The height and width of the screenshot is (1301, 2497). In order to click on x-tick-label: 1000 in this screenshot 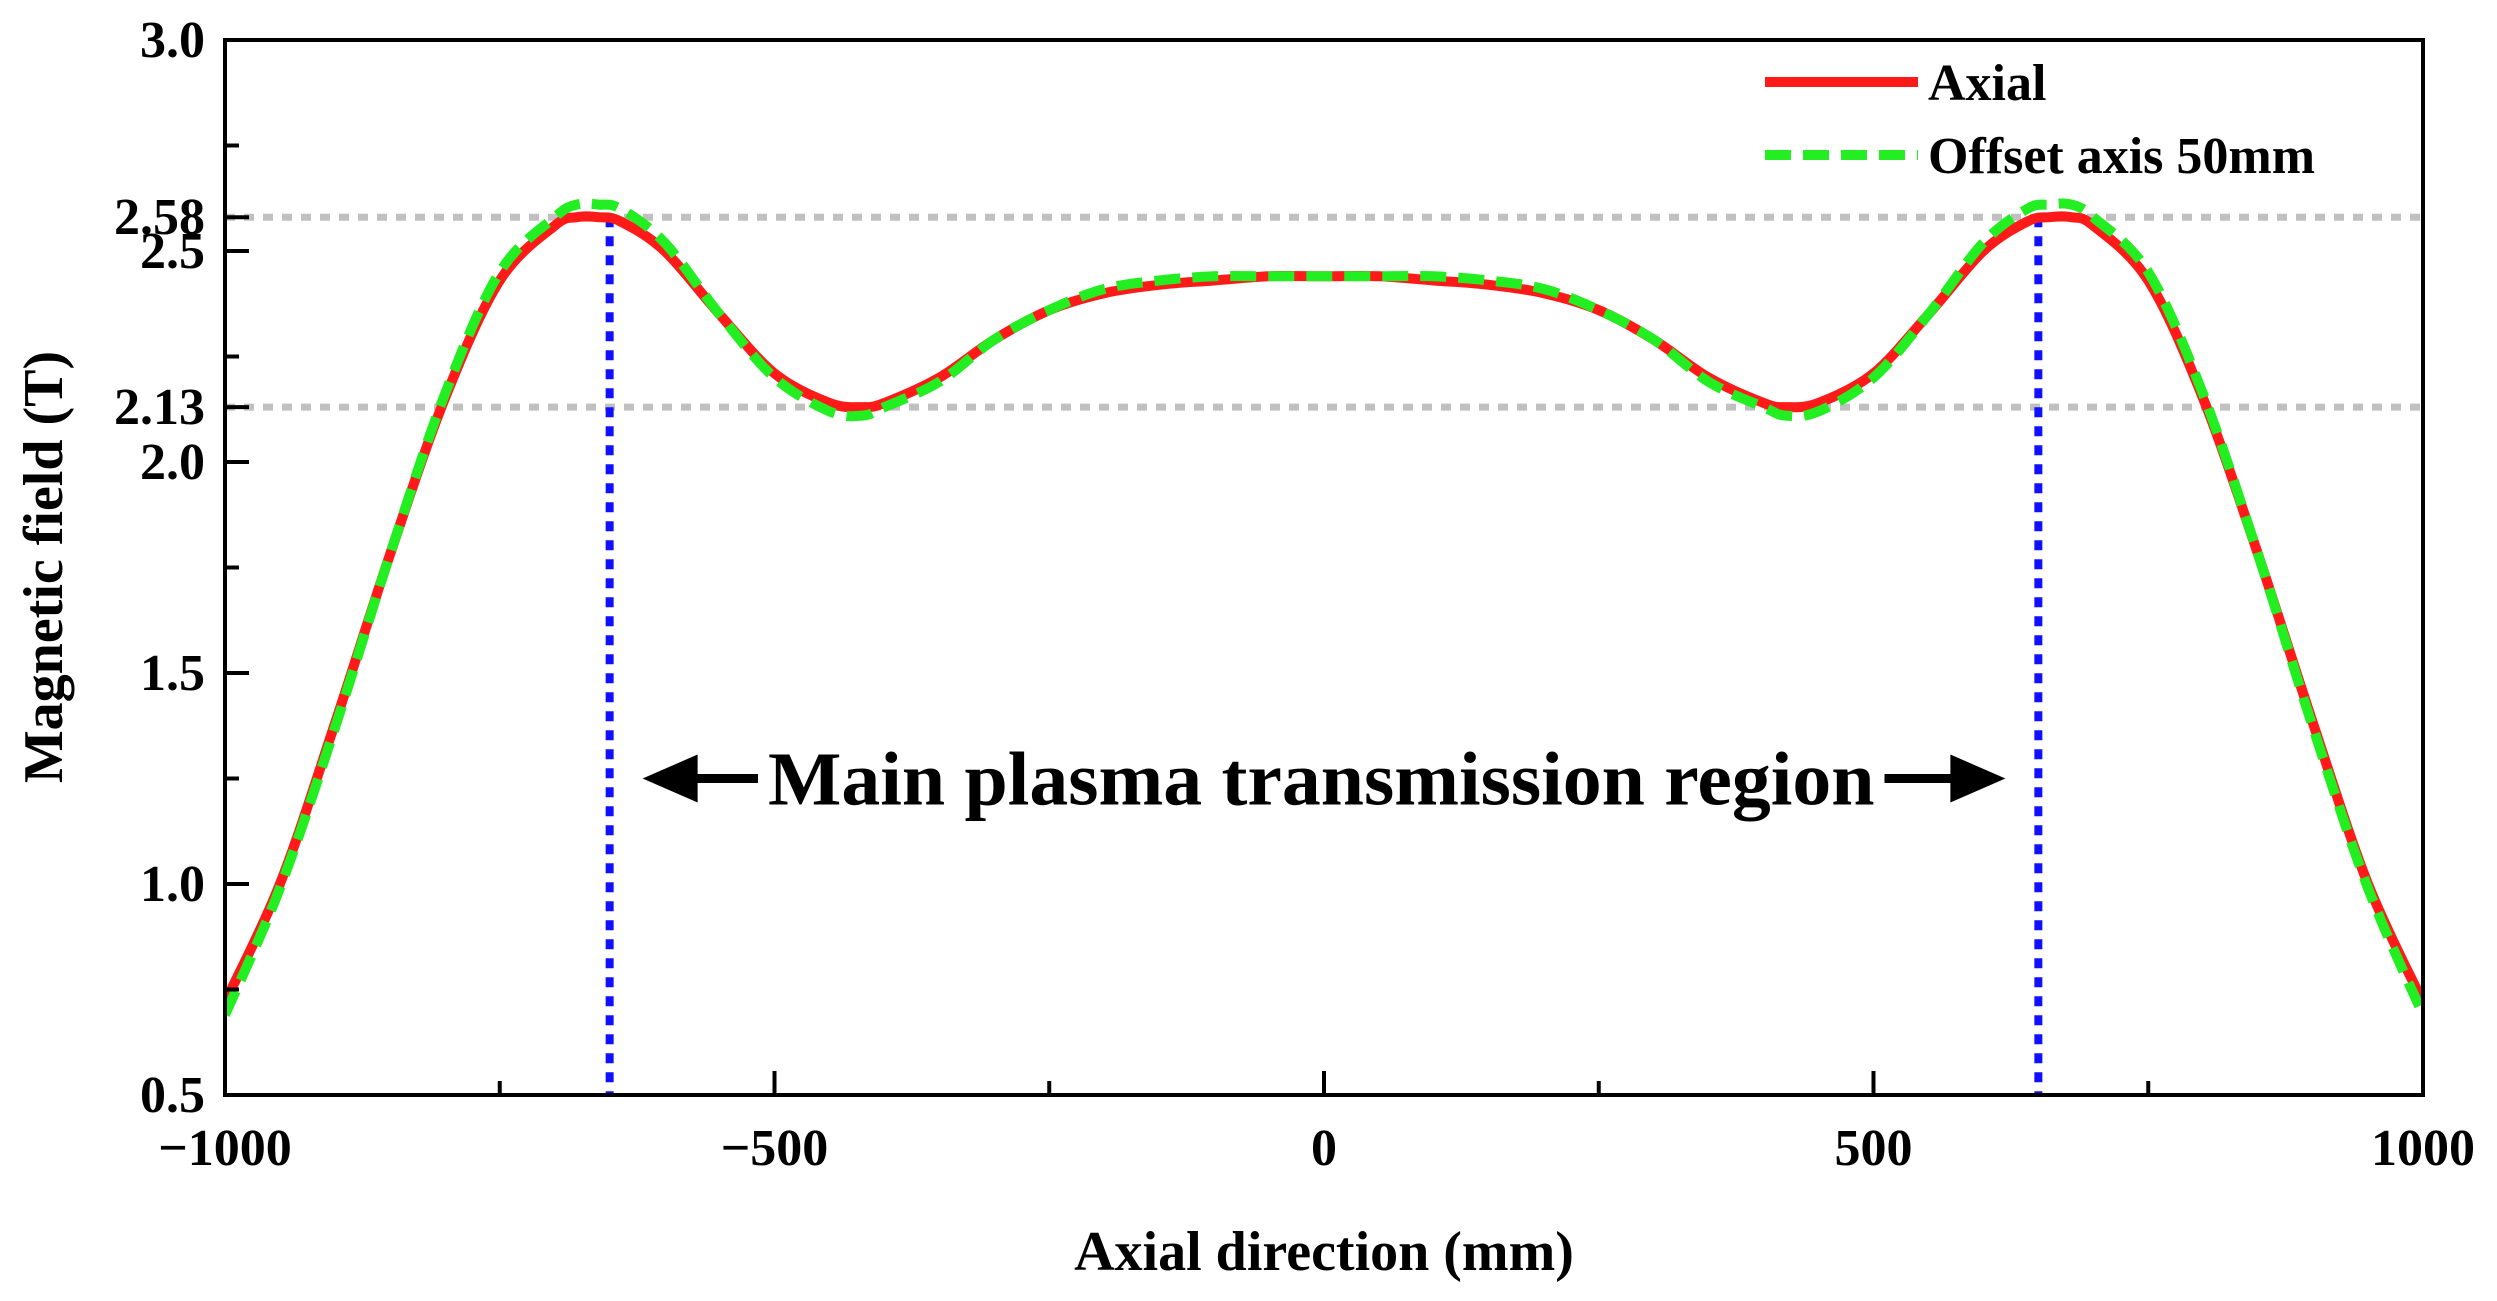, I will do `click(2423, 1148)`.